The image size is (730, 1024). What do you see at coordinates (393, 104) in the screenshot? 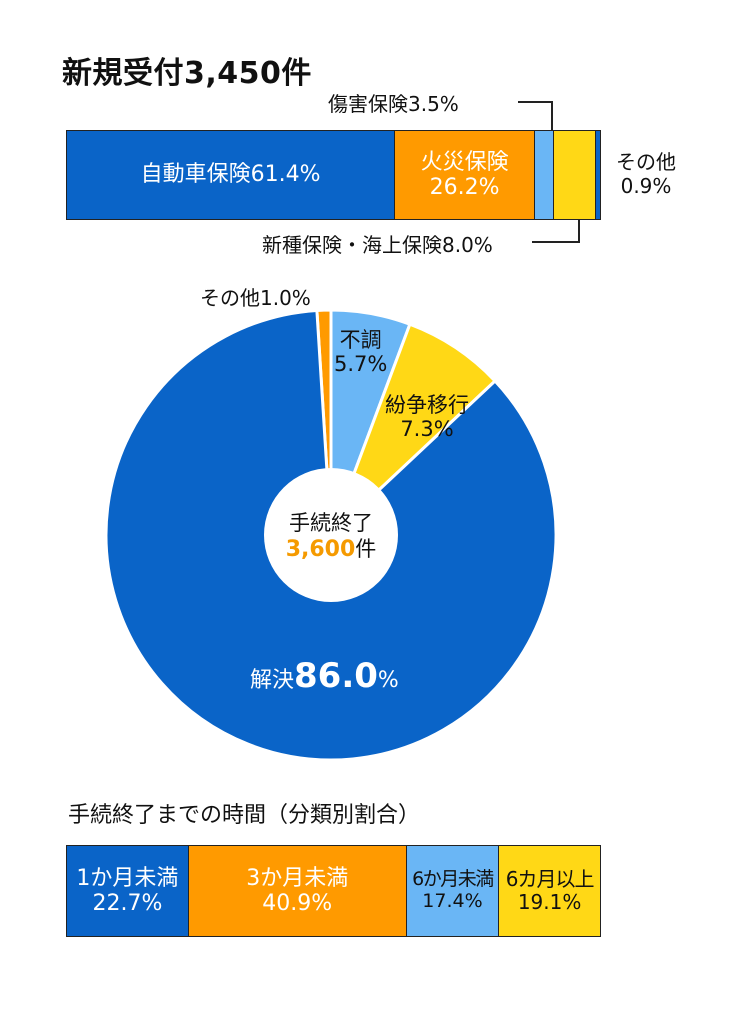
I see `label-injury-insurance: 傷害保険3.5%` at bounding box center [393, 104].